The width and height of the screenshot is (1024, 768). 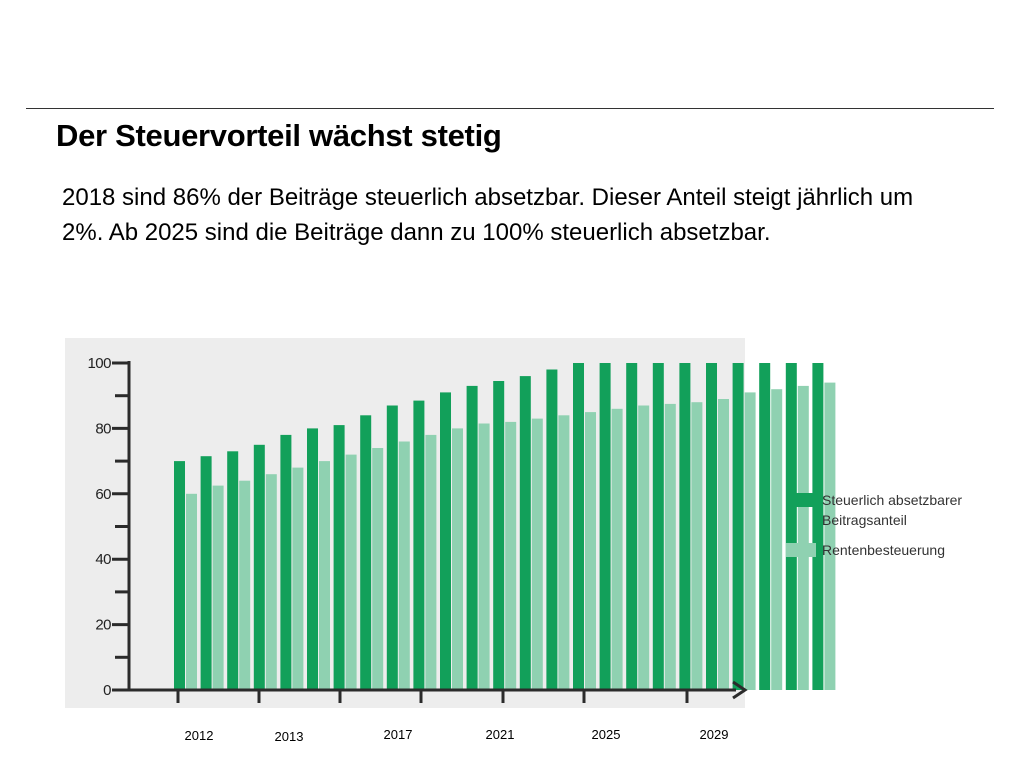 I want to click on x-tick-label: 2012, so click(x=199, y=735).